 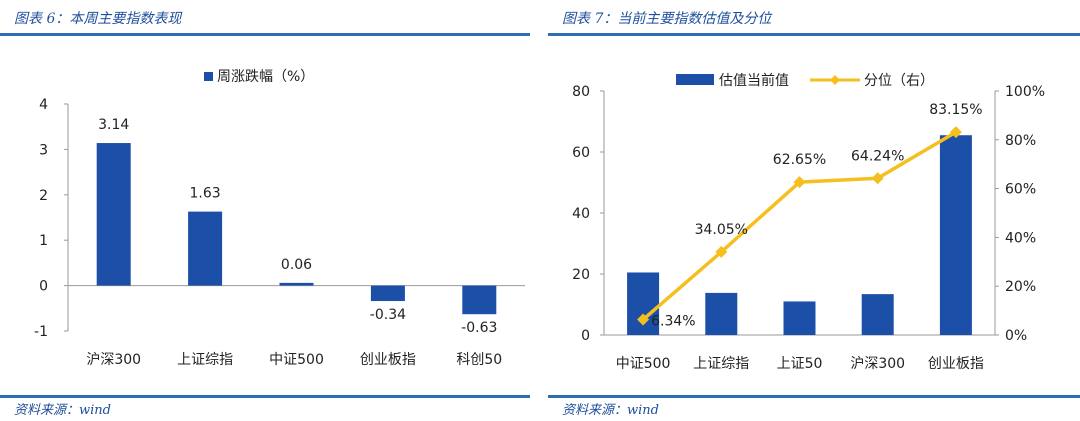 I want to click on right-tick-label: 60%, so click(x=1020, y=190).